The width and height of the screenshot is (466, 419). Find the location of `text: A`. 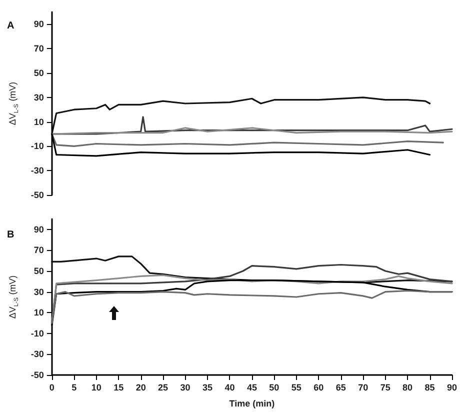

text: A is located at coordinates (10, 26).